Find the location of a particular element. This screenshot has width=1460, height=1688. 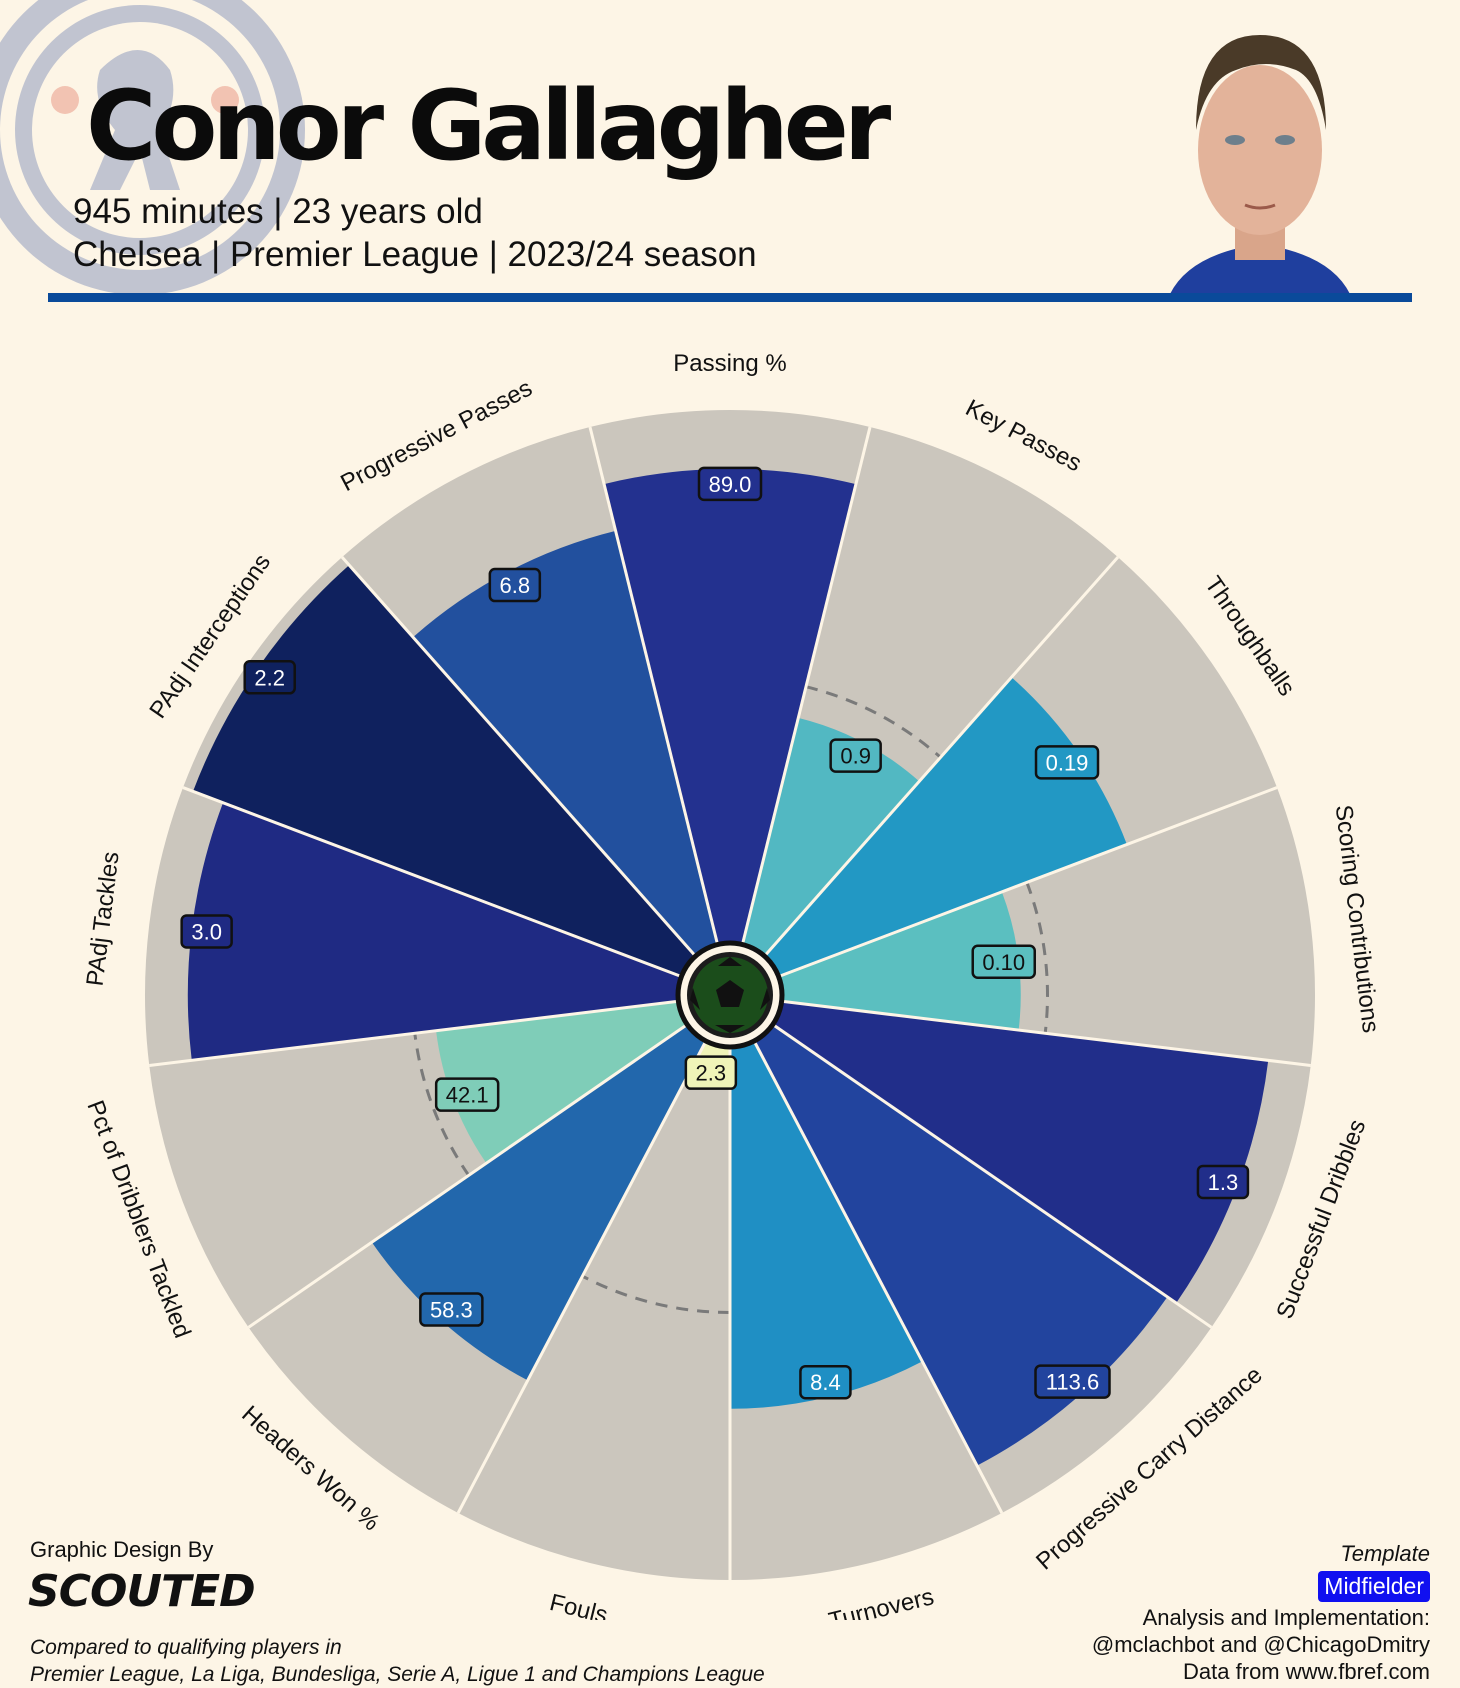

value-label-progressive-passes: 6.8 is located at coordinates (515, 585).